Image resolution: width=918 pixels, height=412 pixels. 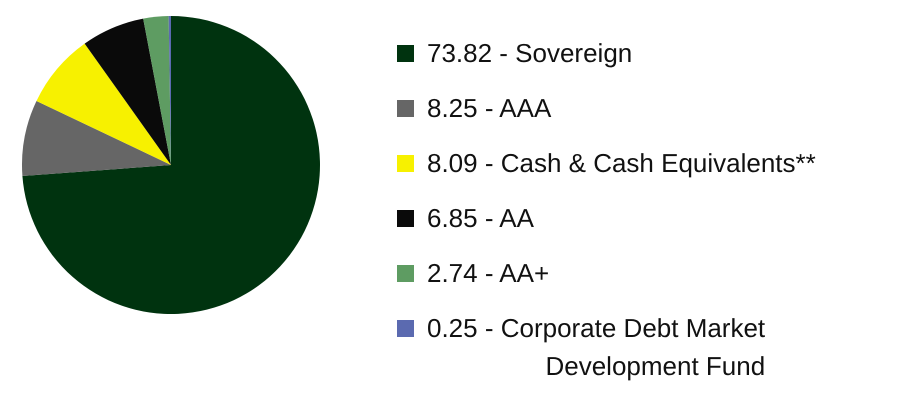 What do you see at coordinates (489, 108) in the screenshot?
I see `legend-label: 8.25 - AAA` at bounding box center [489, 108].